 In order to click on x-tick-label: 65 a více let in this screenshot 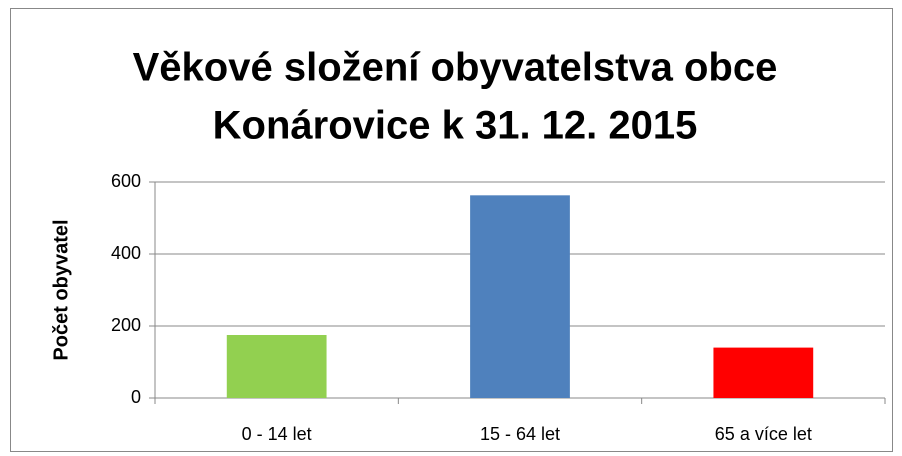, I will do `click(763, 434)`.